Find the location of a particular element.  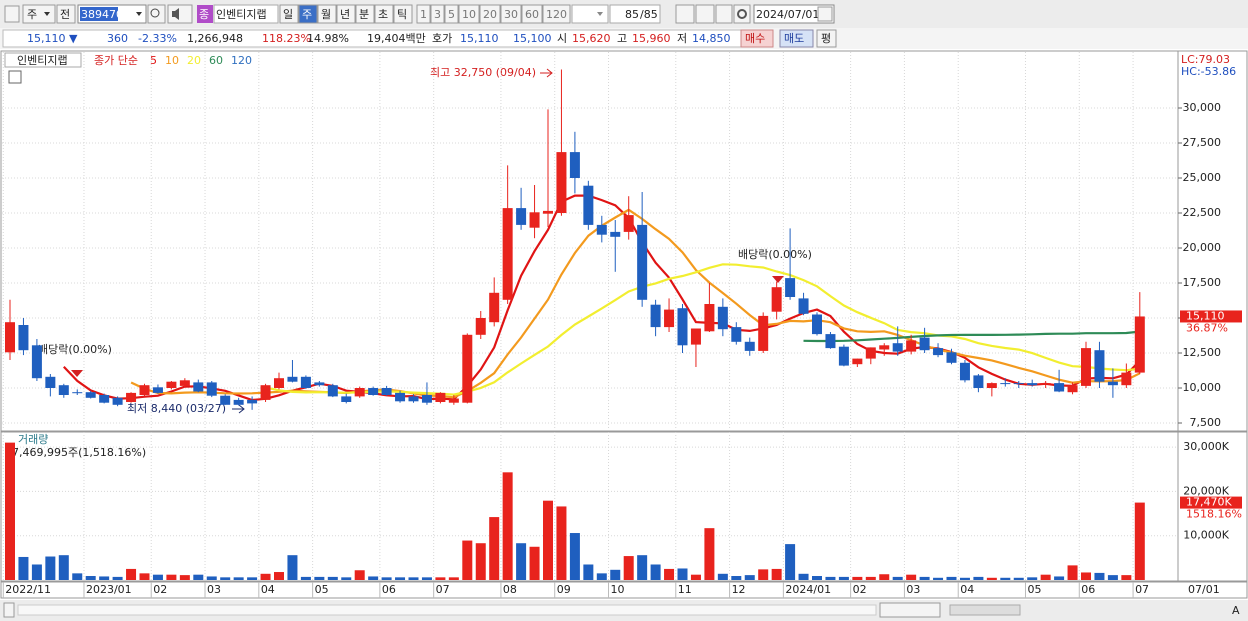

prev-button is located at coordinates (66, 14).